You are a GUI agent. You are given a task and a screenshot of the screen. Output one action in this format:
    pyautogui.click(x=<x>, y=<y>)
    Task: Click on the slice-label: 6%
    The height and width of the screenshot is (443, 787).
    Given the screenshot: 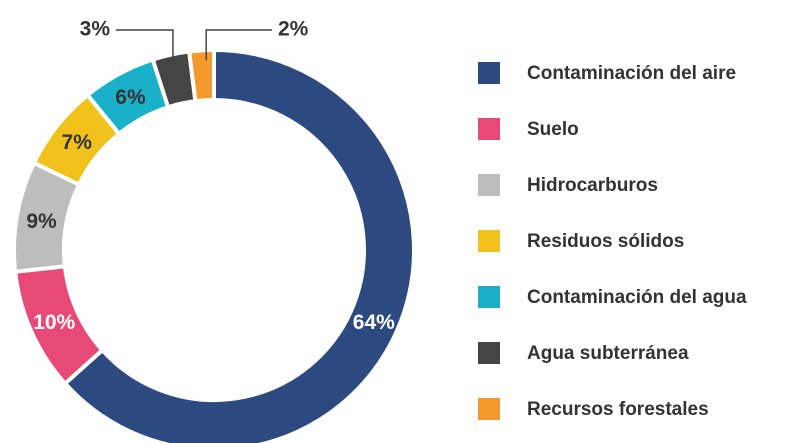 What is the action you would take?
    pyautogui.click(x=130, y=97)
    